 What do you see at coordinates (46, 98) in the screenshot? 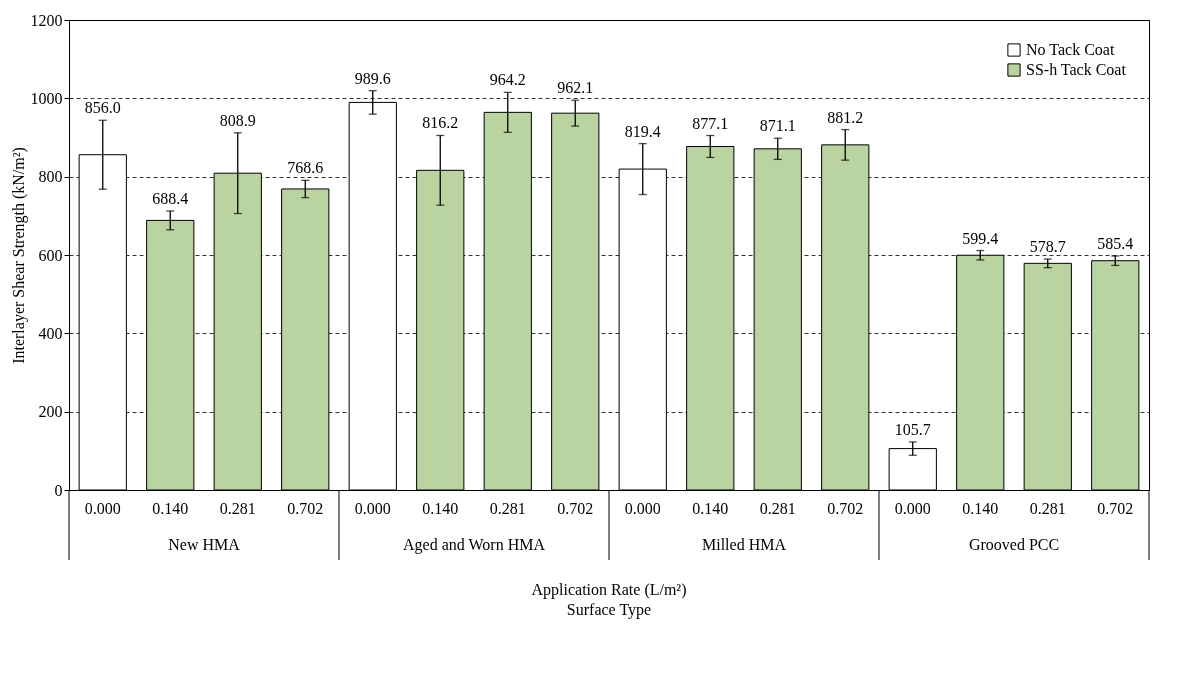
I see `y-tick-label: 1000` at bounding box center [46, 98].